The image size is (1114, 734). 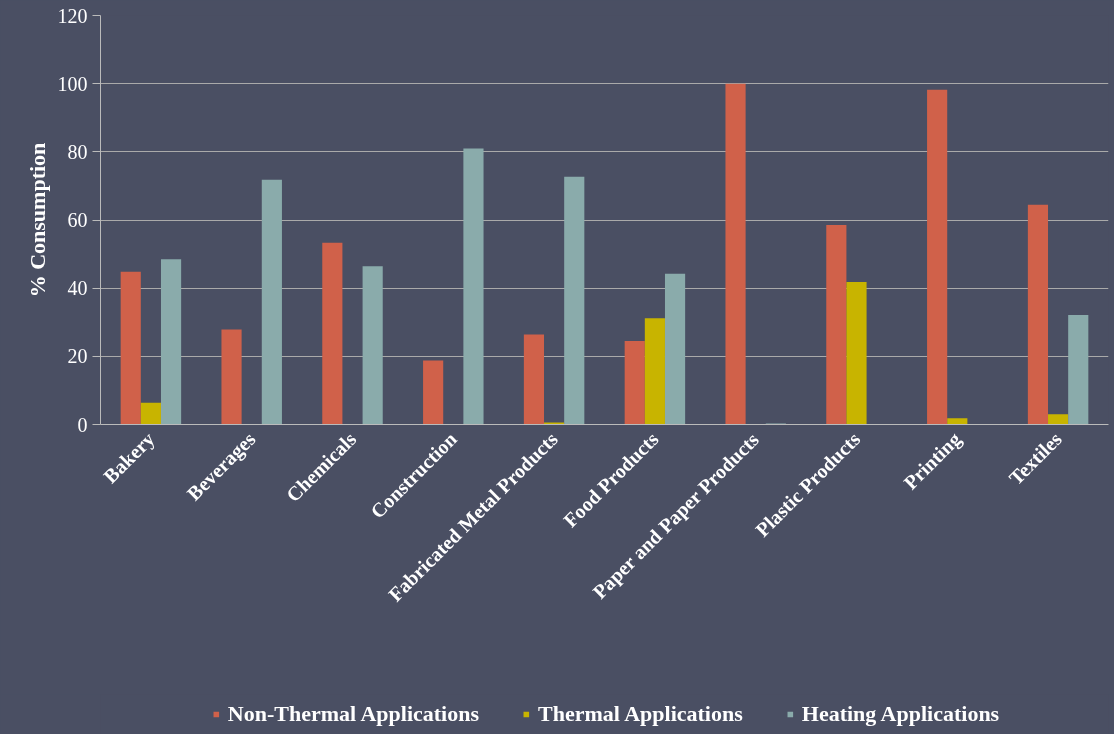 What do you see at coordinates (77, 288) in the screenshot?
I see `y-tick-label: 40` at bounding box center [77, 288].